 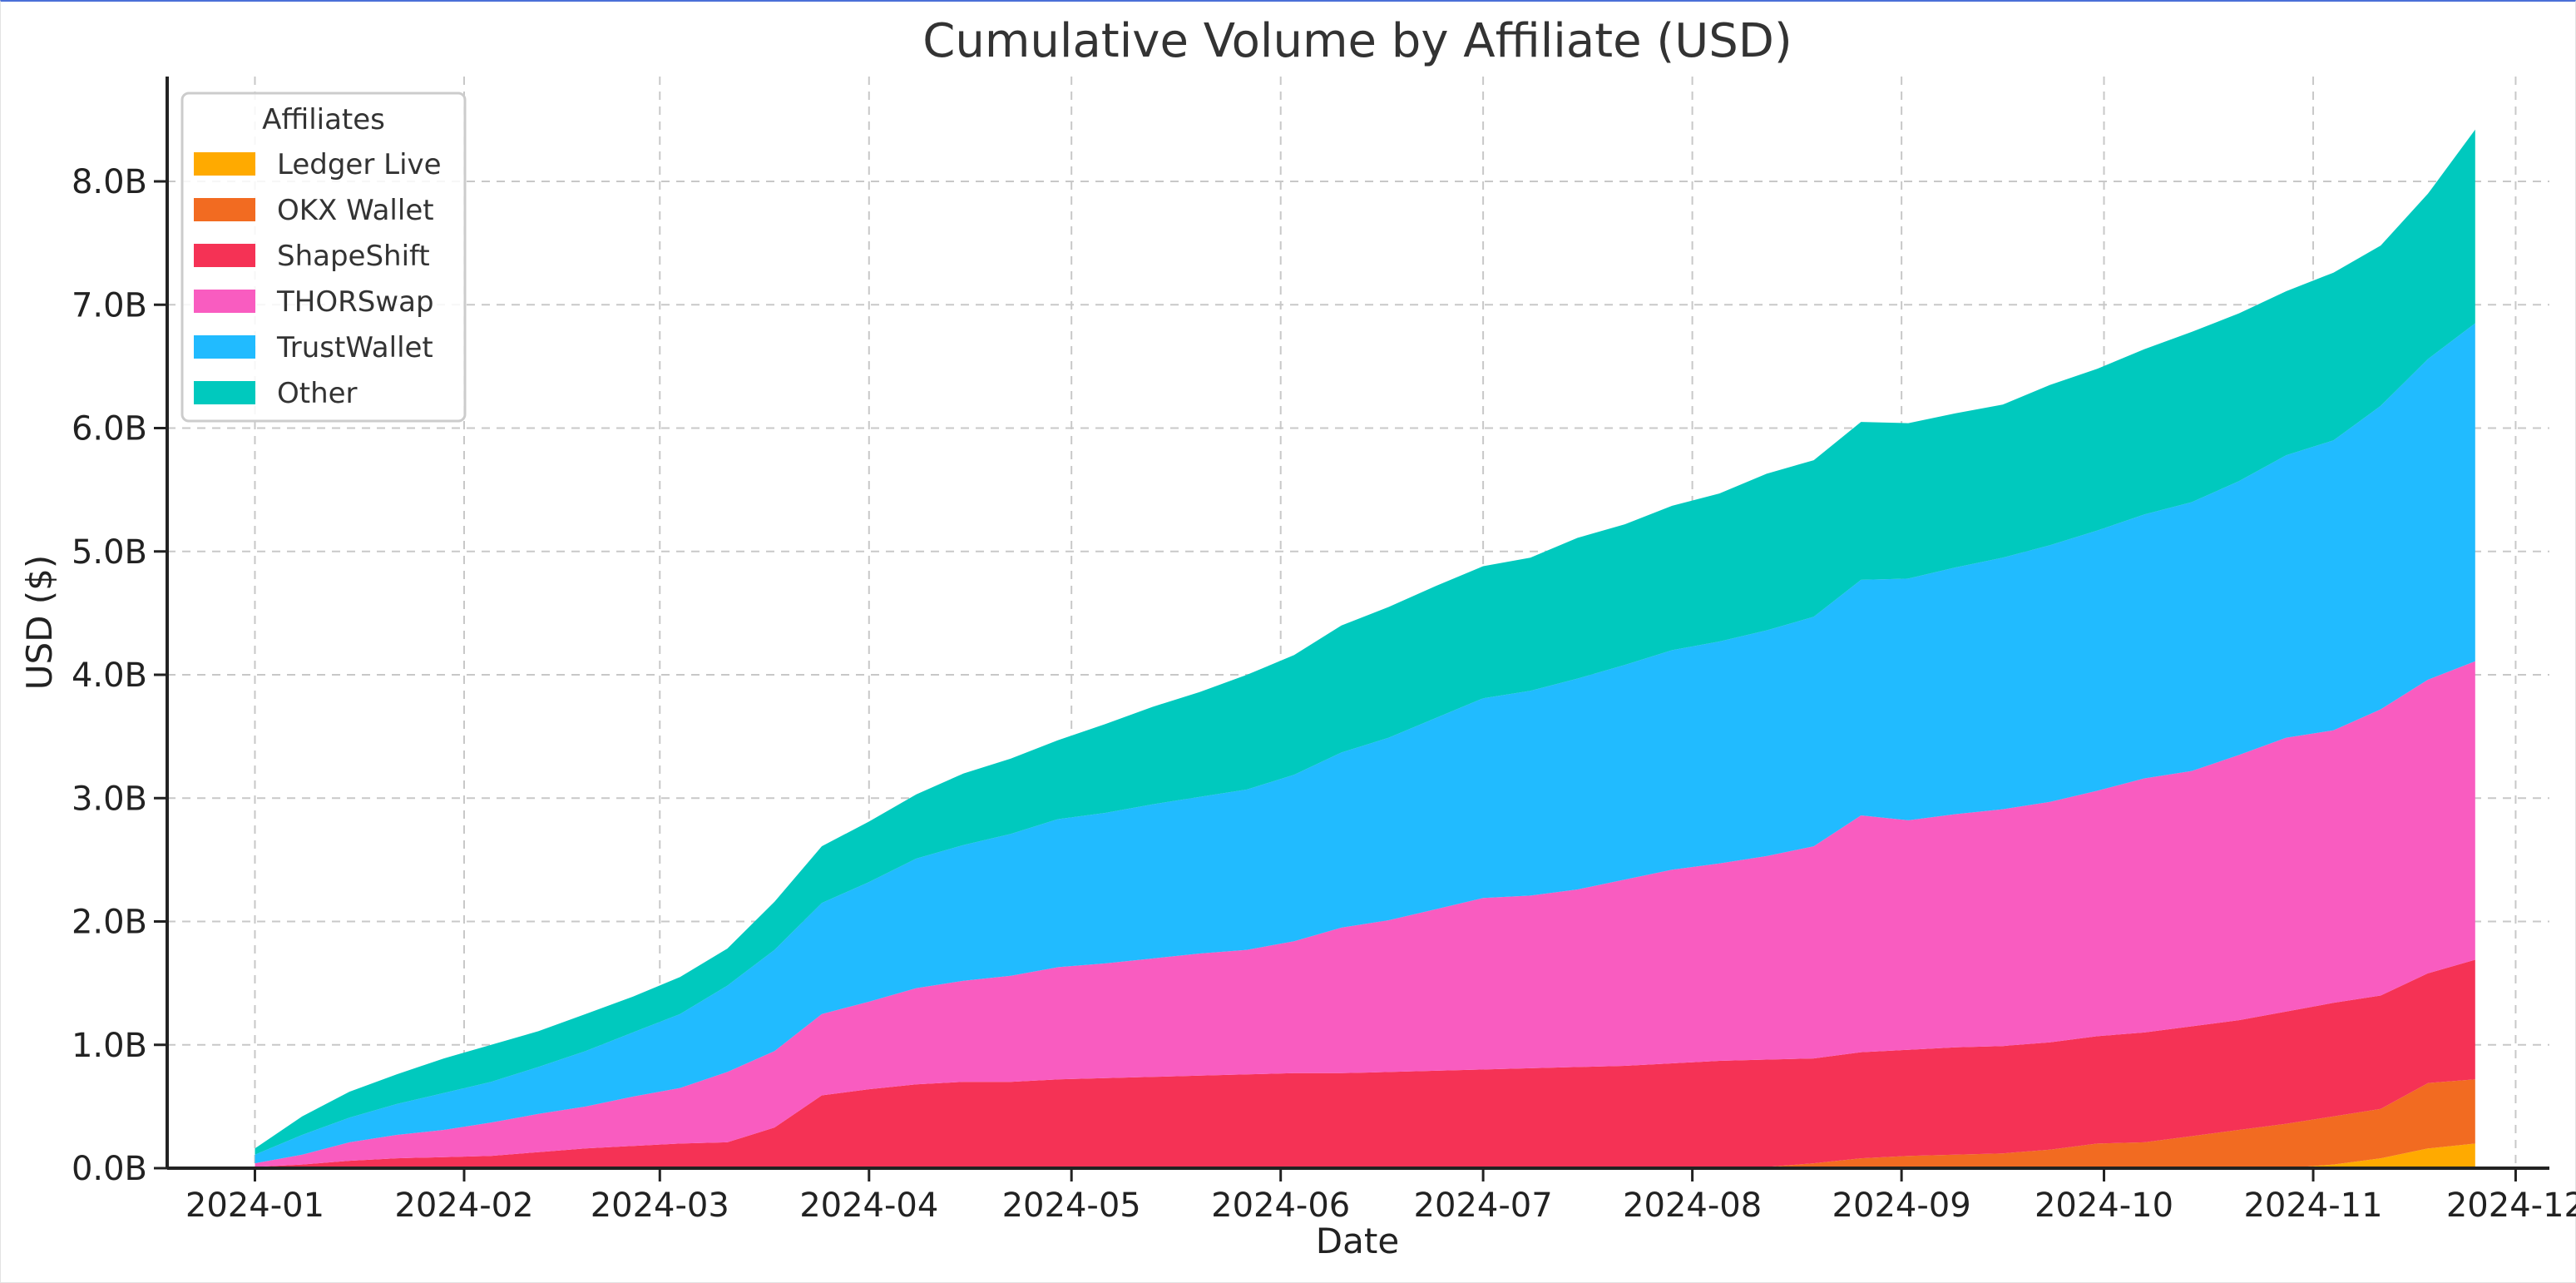 I want to click on y-tick-label: 7.0B, so click(x=109, y=305).